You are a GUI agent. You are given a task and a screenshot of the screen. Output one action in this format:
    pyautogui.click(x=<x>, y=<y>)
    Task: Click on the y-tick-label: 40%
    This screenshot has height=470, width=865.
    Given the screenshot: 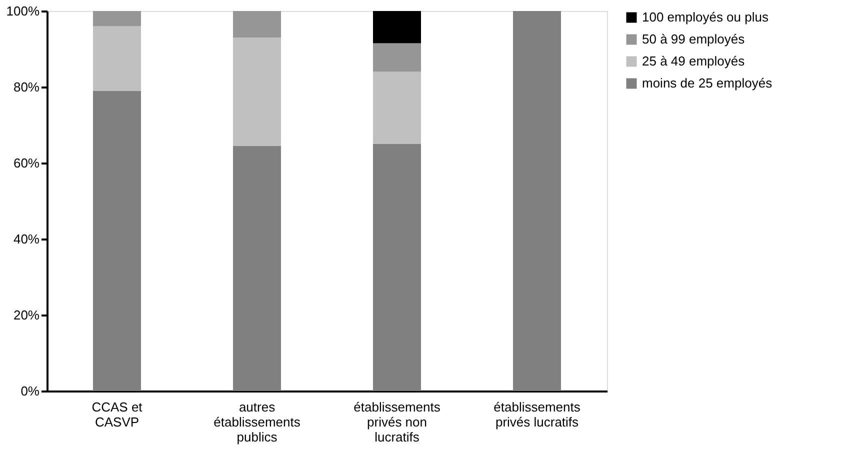 What is the action you would take?
    pyautogui.click(x=26, y=239)
    